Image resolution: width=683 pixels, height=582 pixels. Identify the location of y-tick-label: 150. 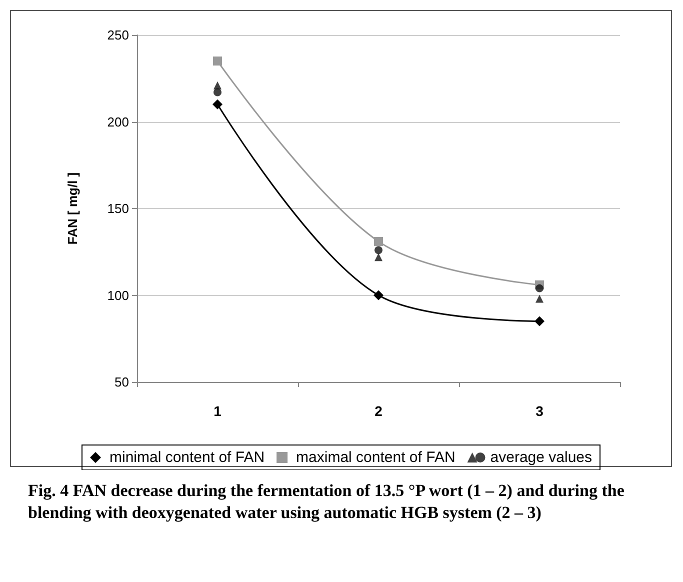
(118, 208).